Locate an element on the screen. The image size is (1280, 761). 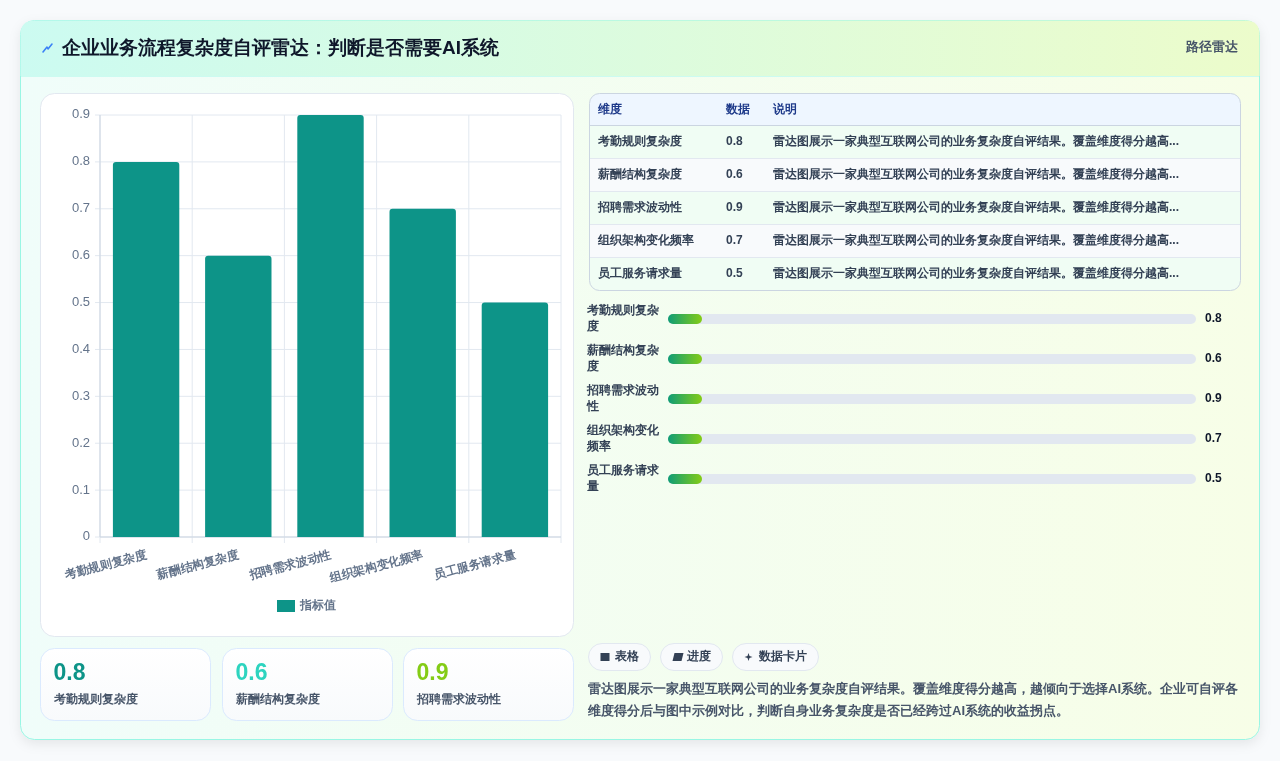
x-tick-label: 薪酬结构复杂度 is located at coordinates (197, 564).